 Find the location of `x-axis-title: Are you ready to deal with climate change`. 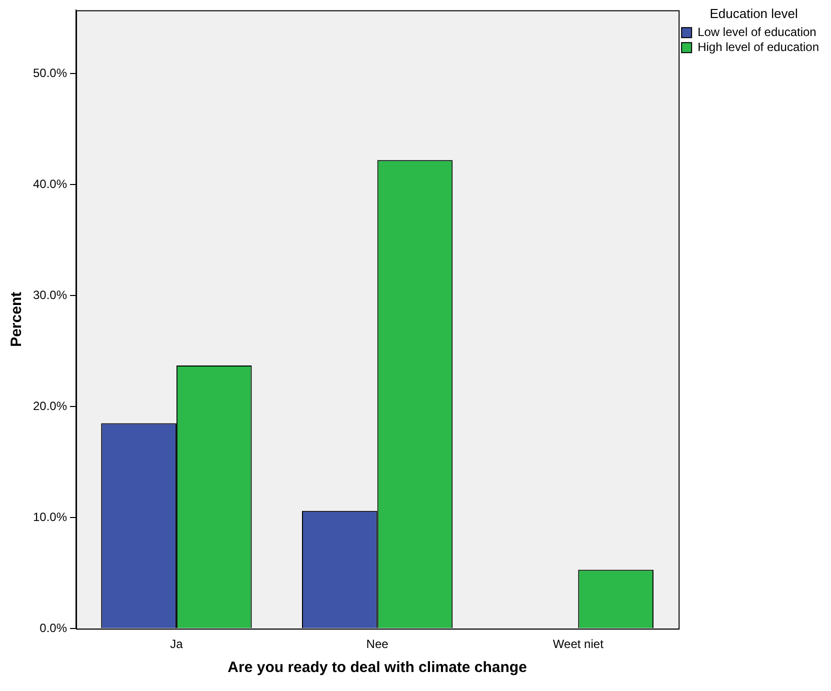

x-axis-title: Are you ready to deal with climate change is located at coordinates (377, 667).